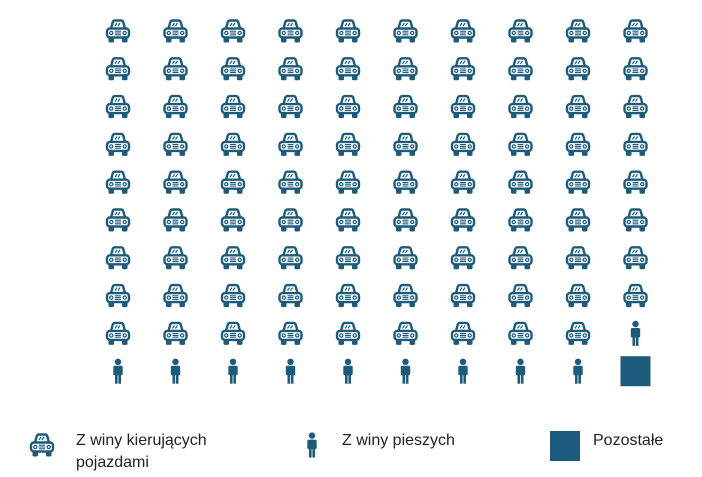  I want to click on square-icon, so click(635, 371).